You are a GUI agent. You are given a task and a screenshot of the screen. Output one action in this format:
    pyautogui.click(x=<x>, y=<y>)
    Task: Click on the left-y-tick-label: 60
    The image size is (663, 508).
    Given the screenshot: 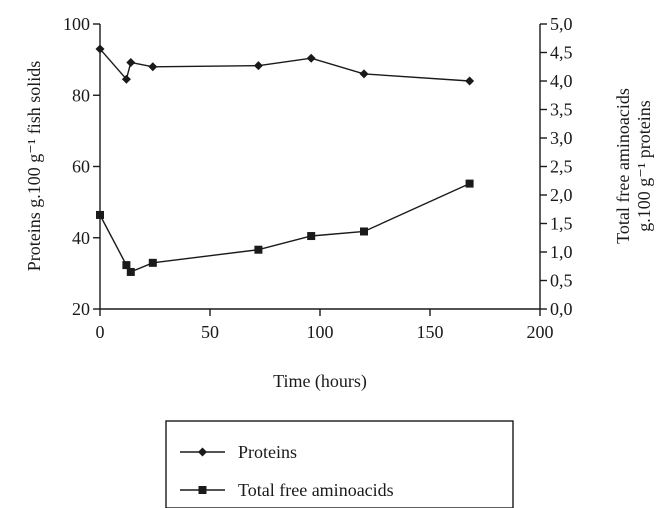 What is the action you would take?
    pyautogui.click(x=81, y=167)
    